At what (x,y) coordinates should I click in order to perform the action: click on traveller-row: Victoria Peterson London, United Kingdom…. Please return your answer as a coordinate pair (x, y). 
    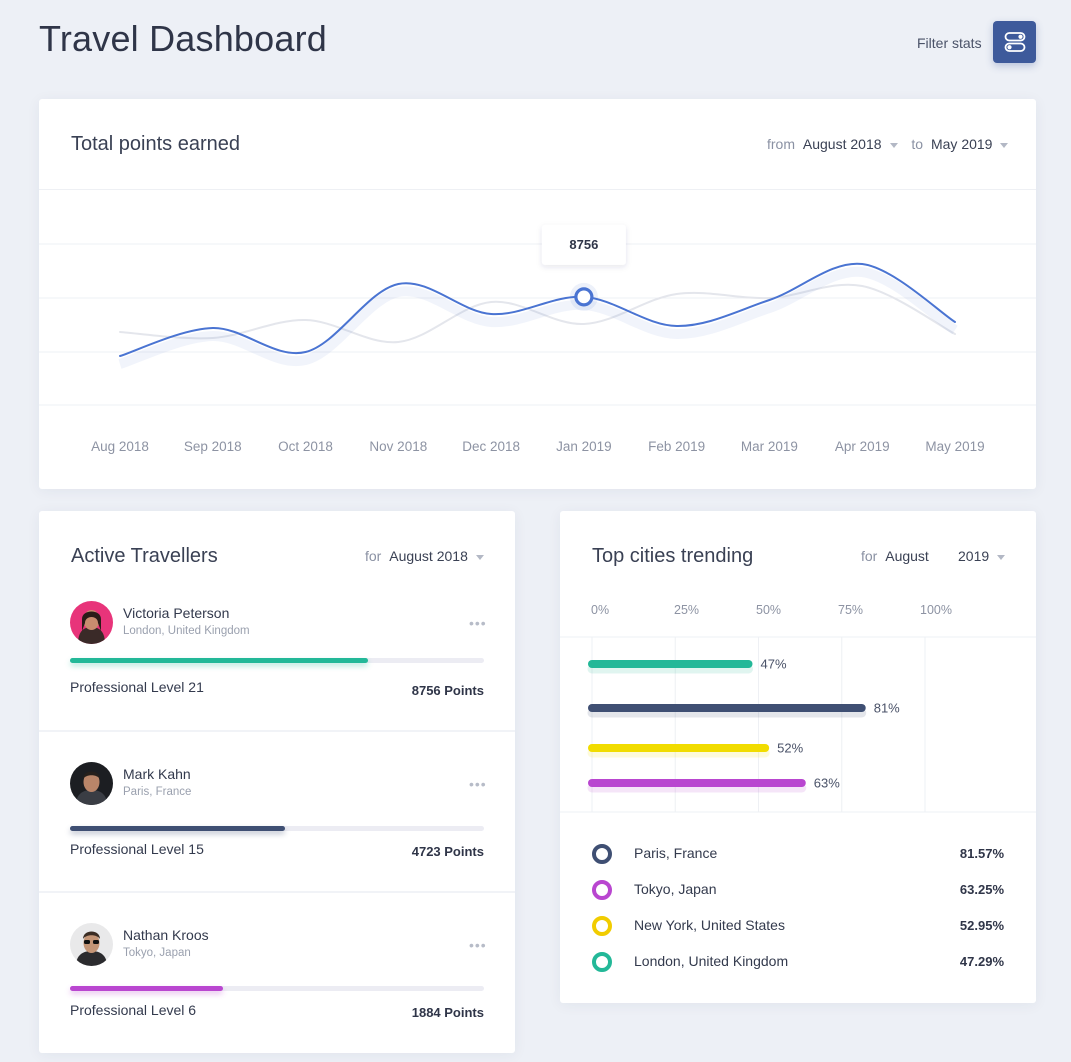
    Looking at the image, I should click on (277, 651).